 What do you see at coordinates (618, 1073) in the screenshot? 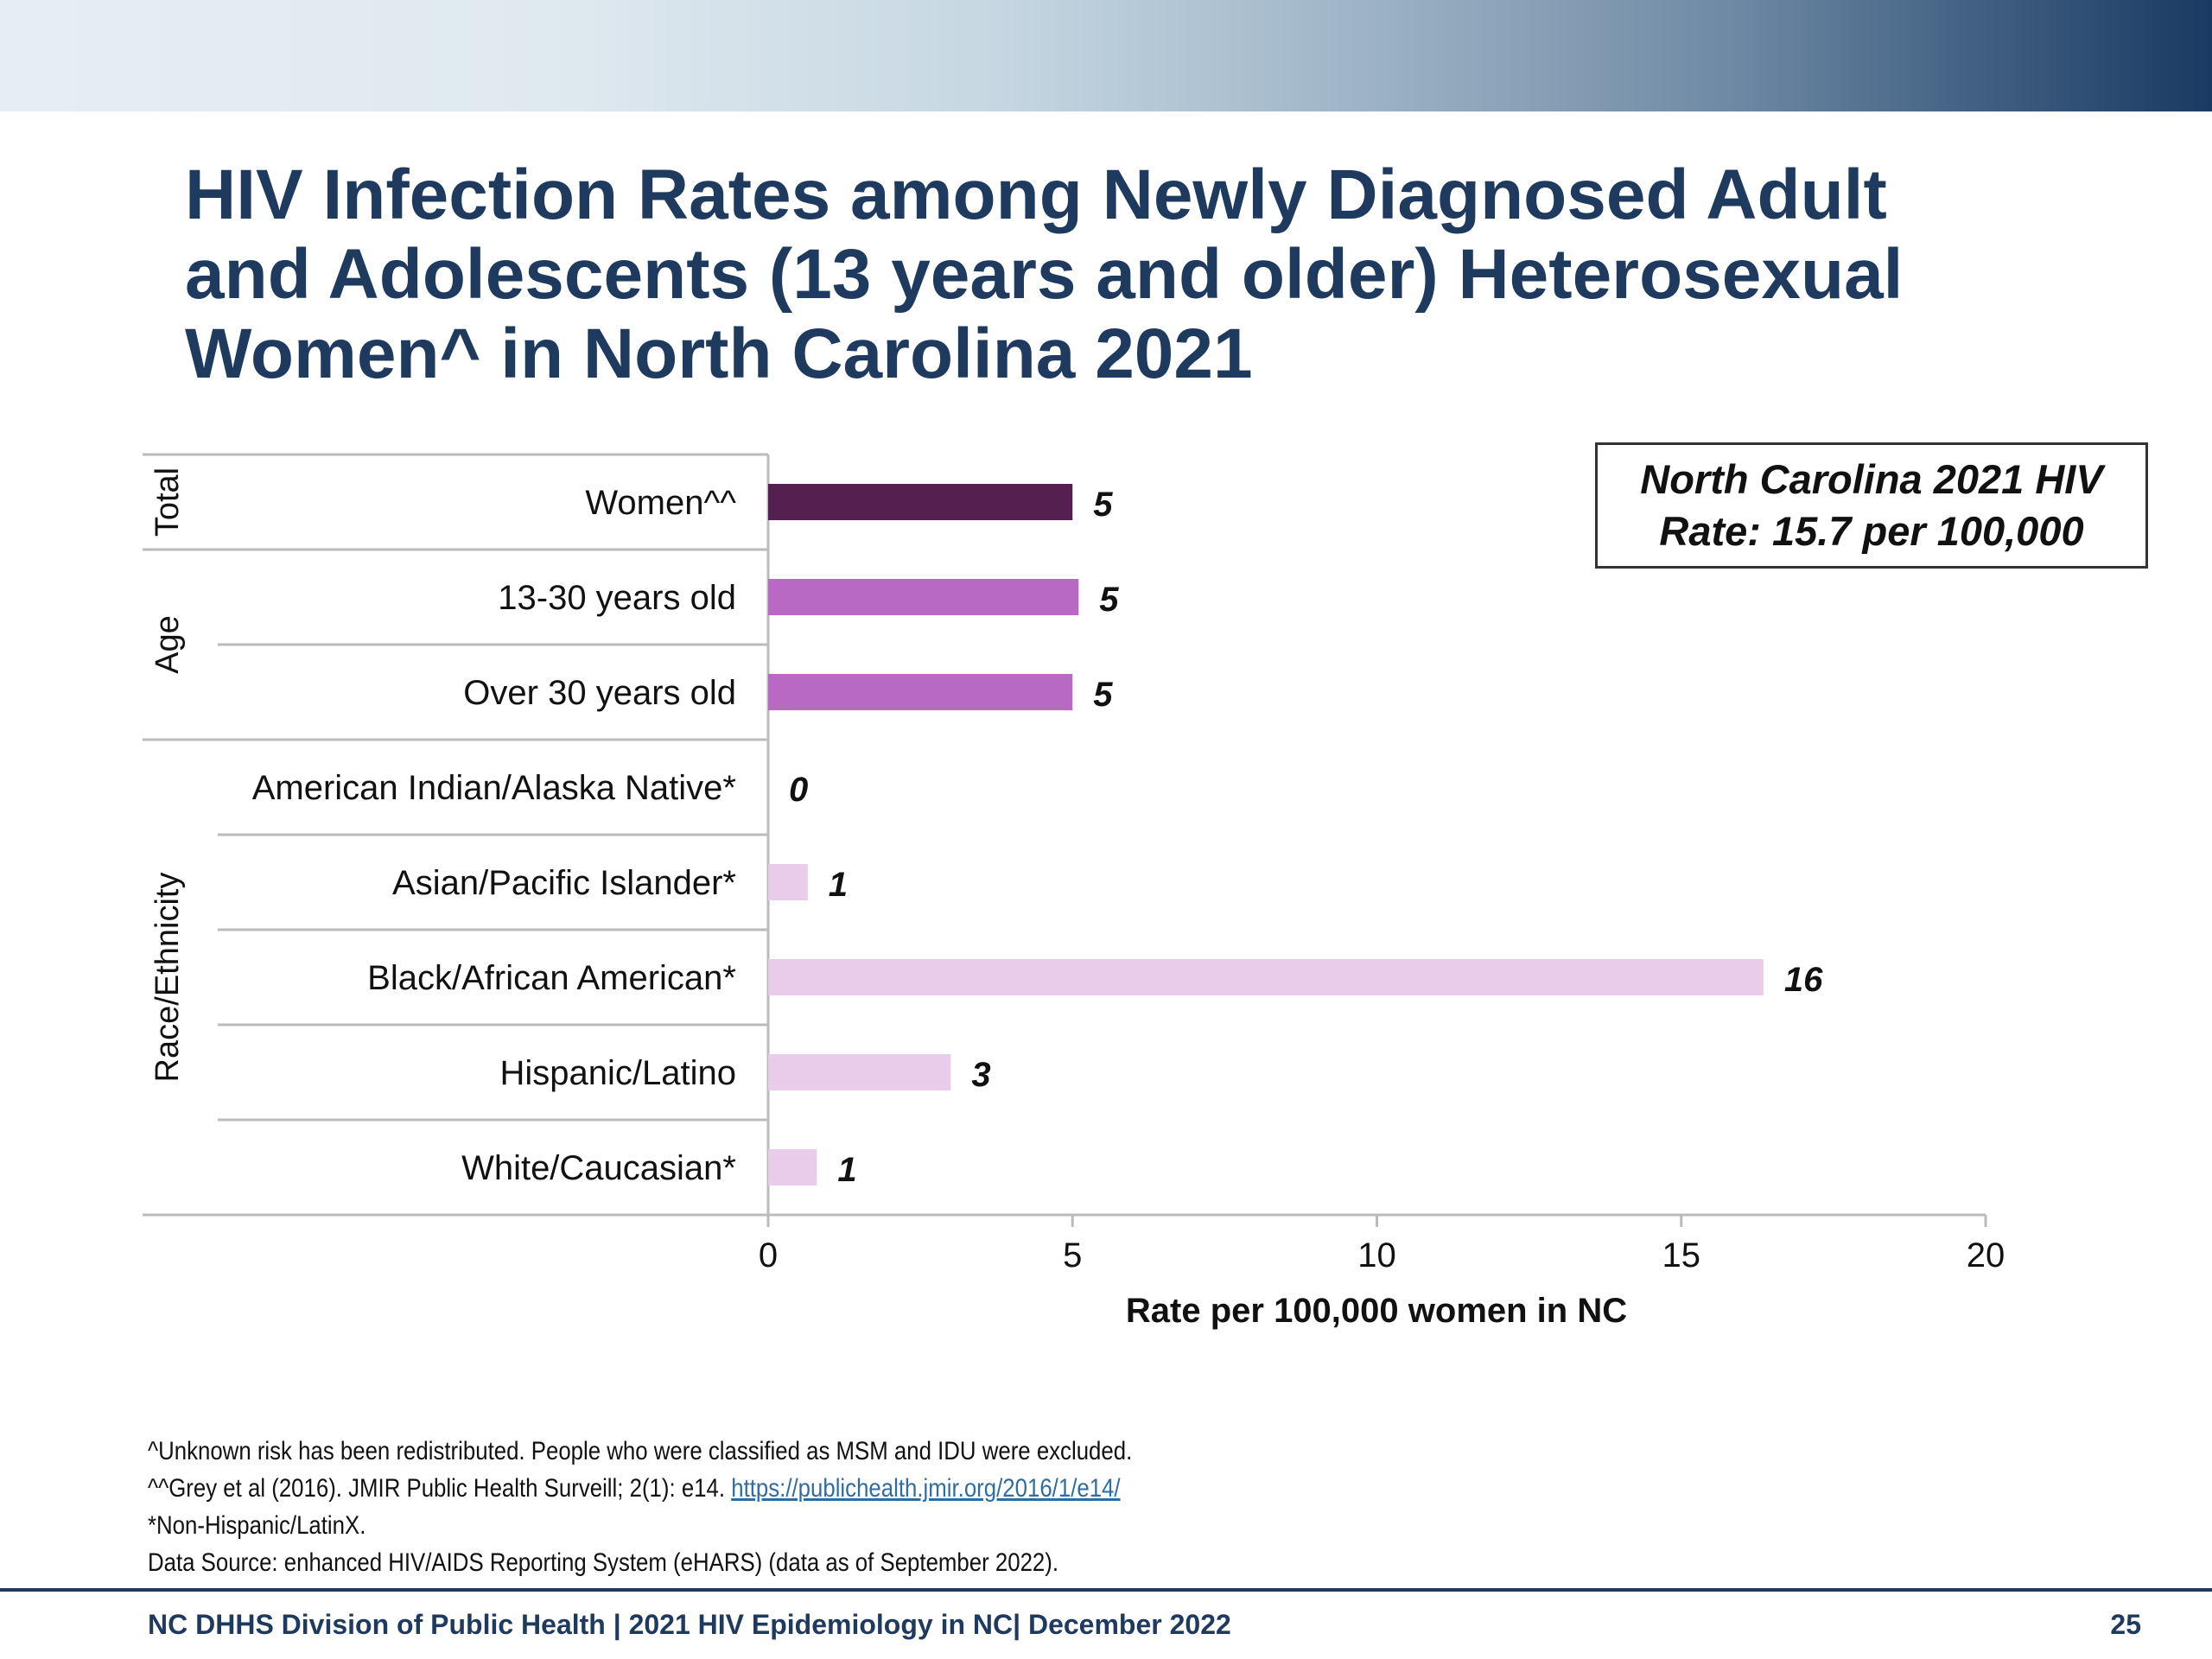
I see `category-label: Hispanic/Latino` at bounding box center [618, 1073].